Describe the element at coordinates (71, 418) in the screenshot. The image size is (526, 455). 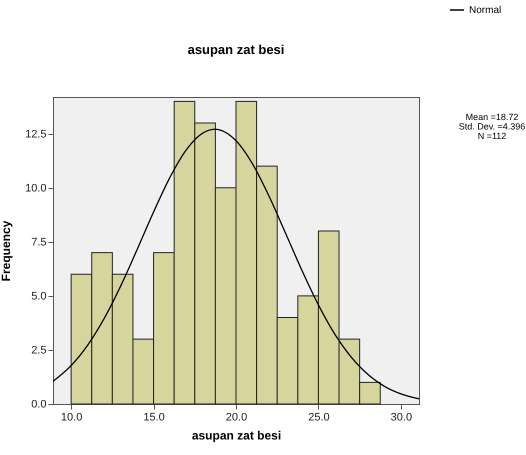
I see `x-tick-label: 10.0` at that location.